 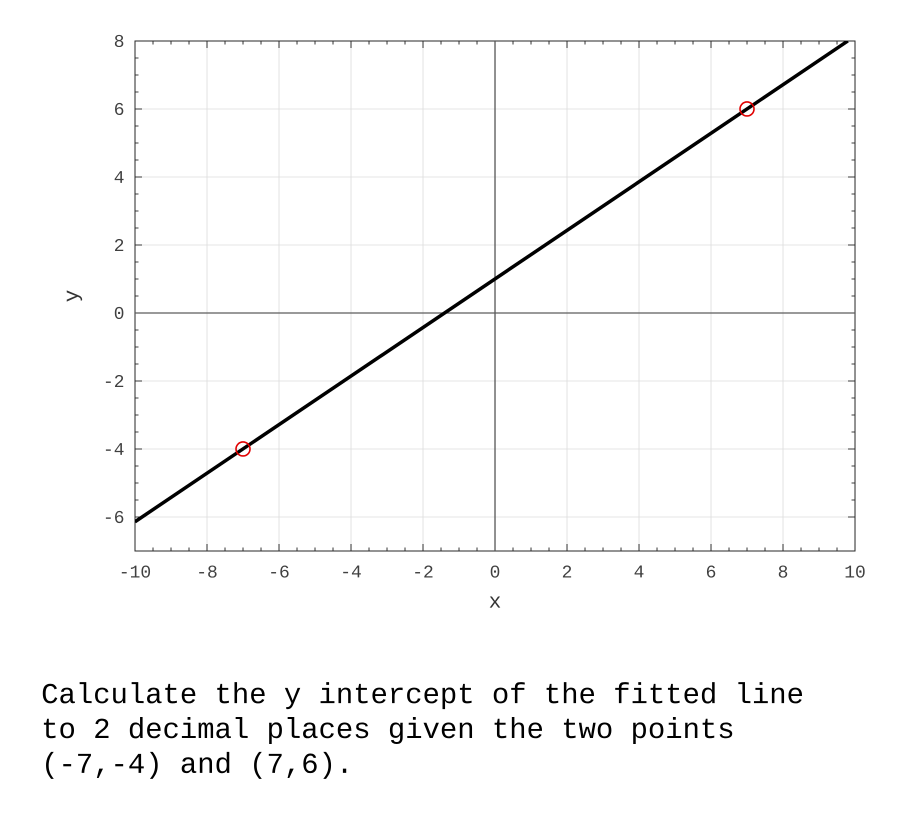 I want to click on y-tick-label: -4, so click(x=115, y=449).